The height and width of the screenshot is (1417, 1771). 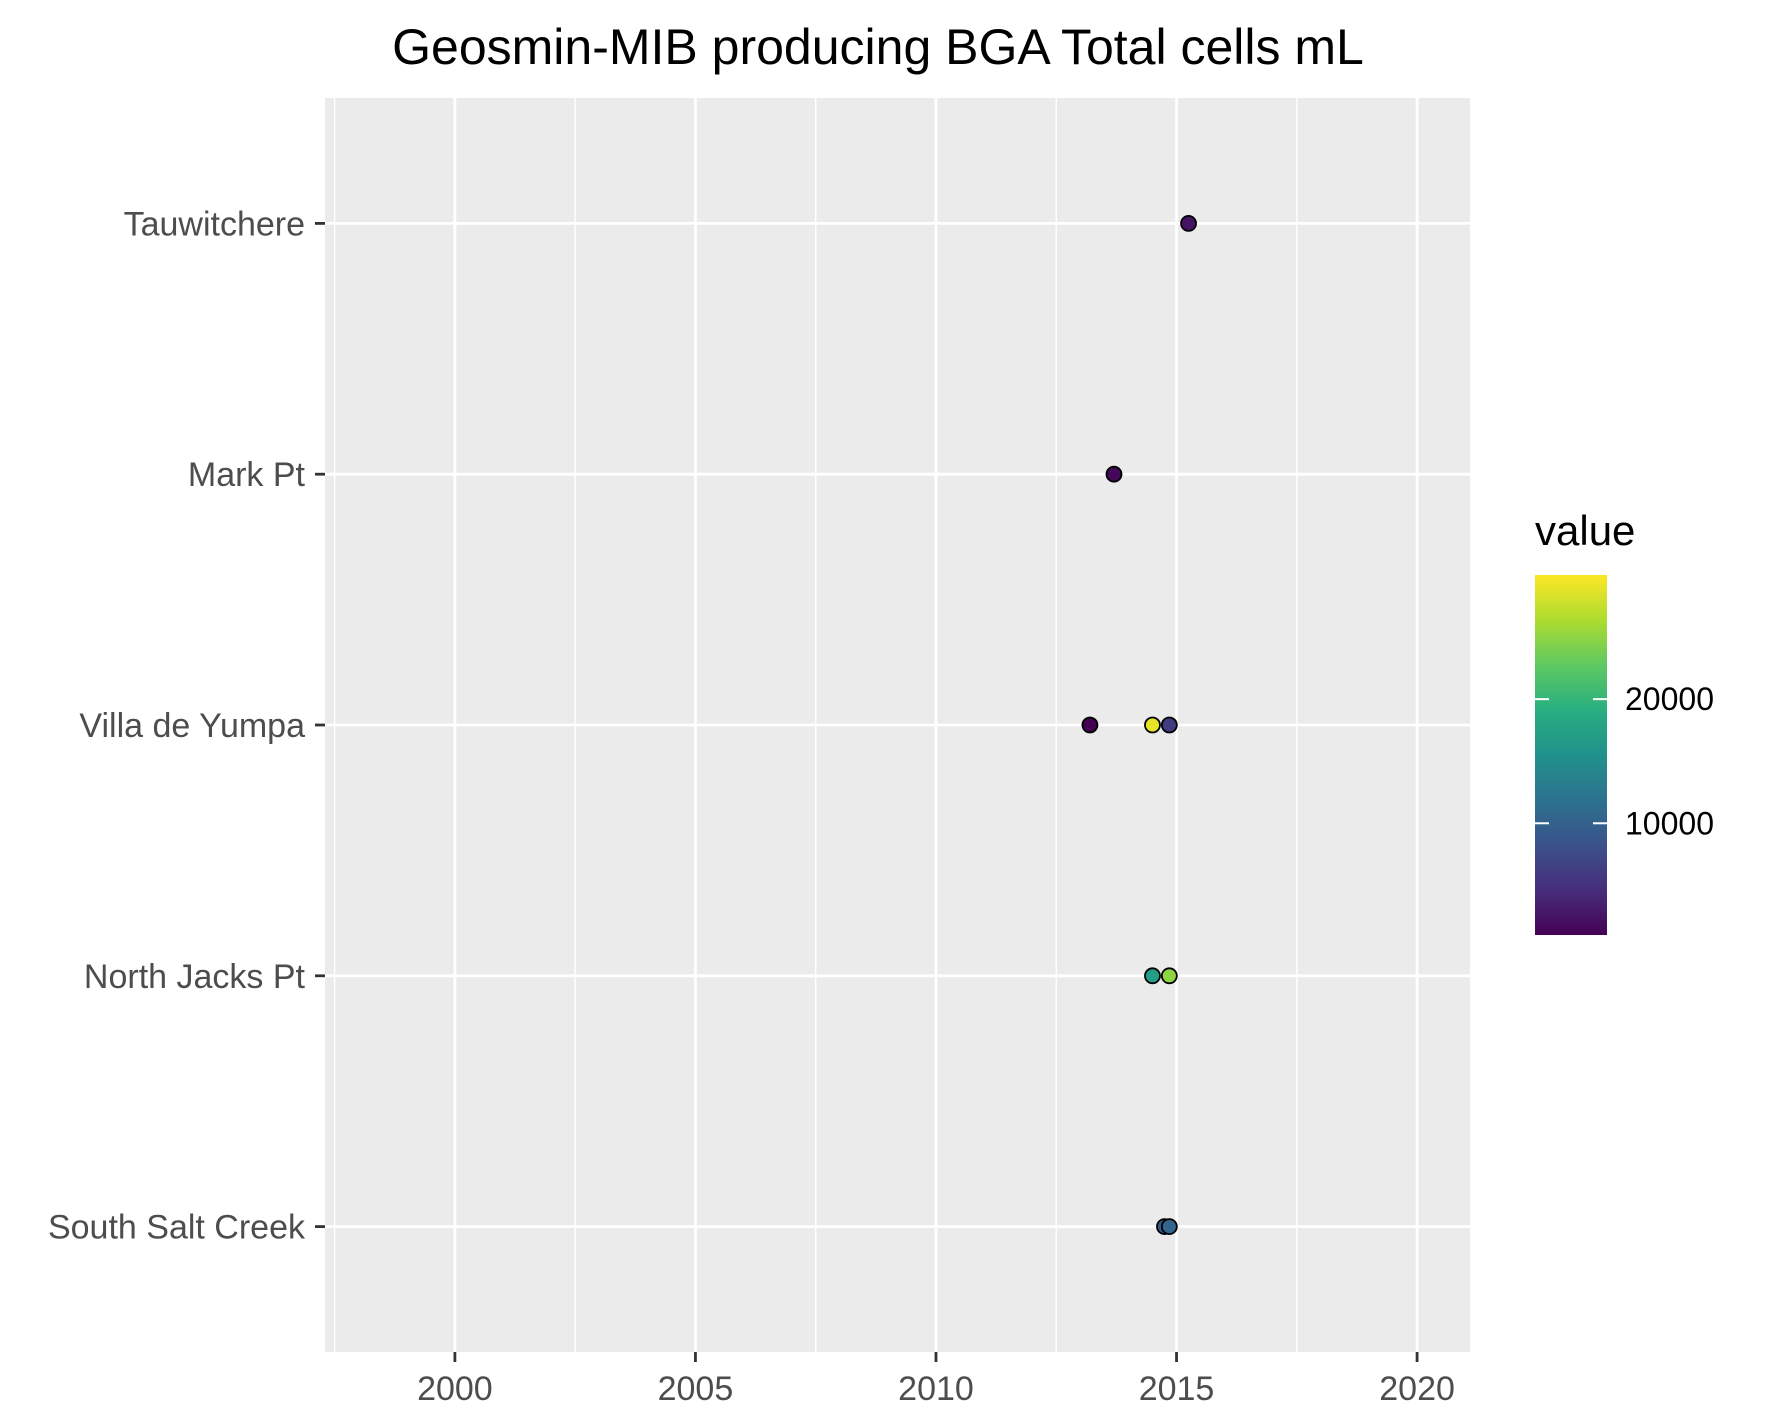 I want to click on x-tick-label: 2000, so click(x=455, y=1389).